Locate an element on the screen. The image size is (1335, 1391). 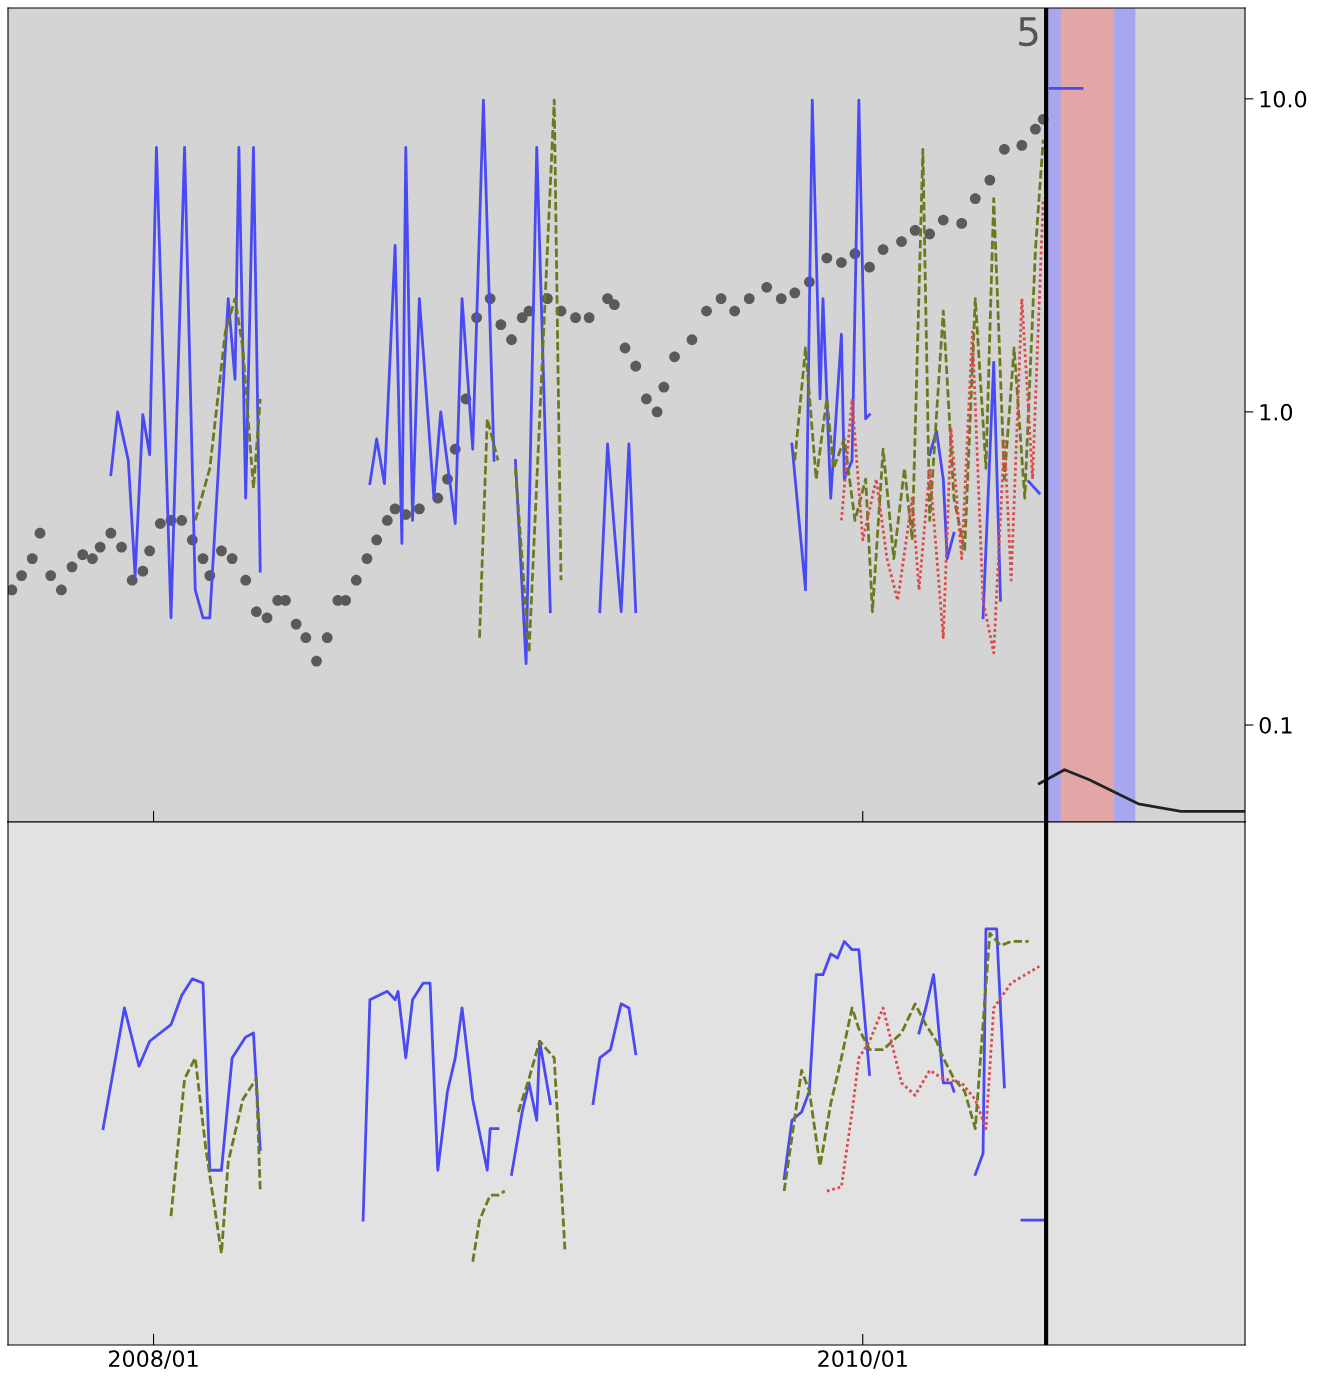
line-series is located at coordinates (1141, 790).